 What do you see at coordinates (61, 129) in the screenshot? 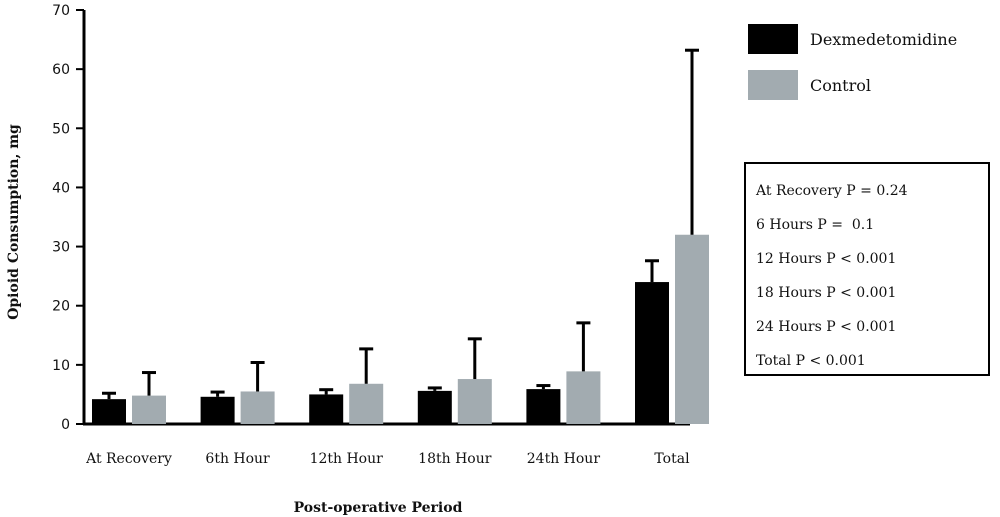
I see `y-tick-label: 50` at bounding box center [61, 129].